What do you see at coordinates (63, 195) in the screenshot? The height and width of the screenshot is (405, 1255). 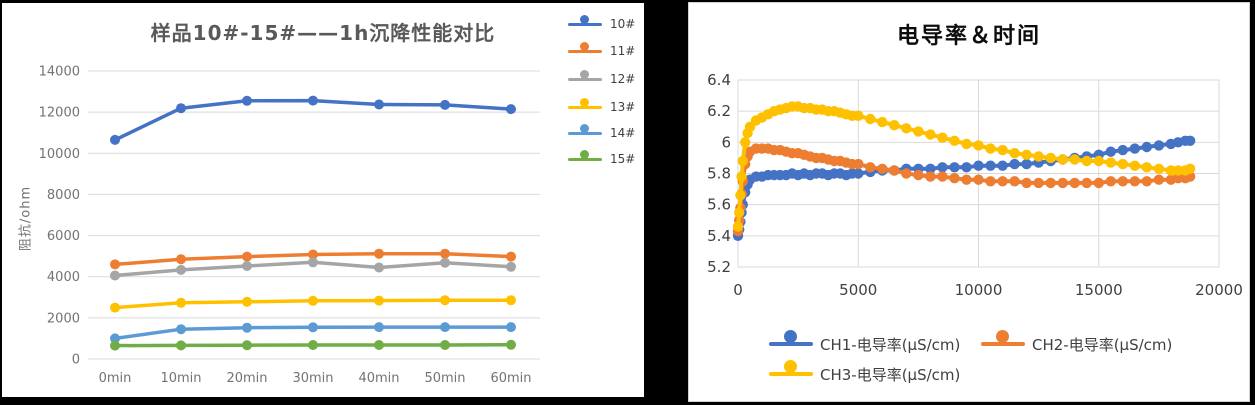 I see `y-tick-label: 8000` at bounding box center [63, 195].